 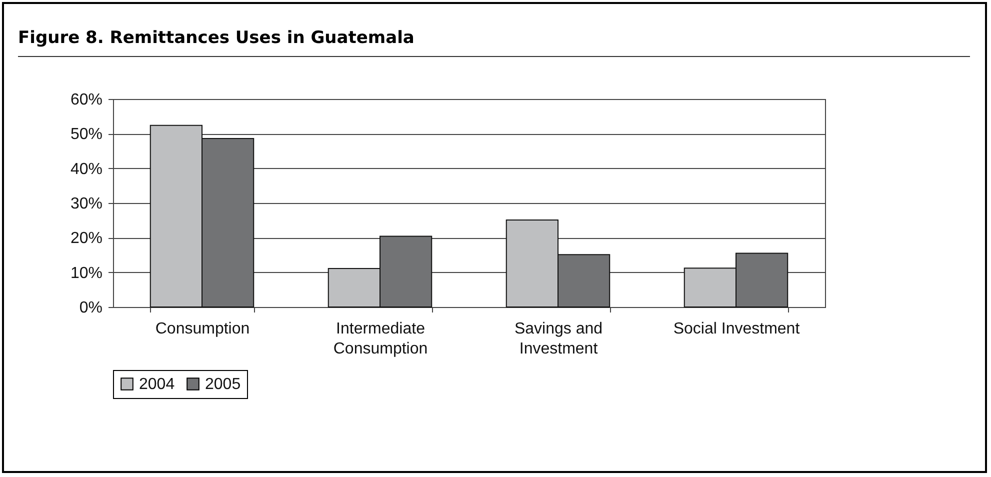 I want to click on y-tick-label: 60%, so click(x=86, y=100).